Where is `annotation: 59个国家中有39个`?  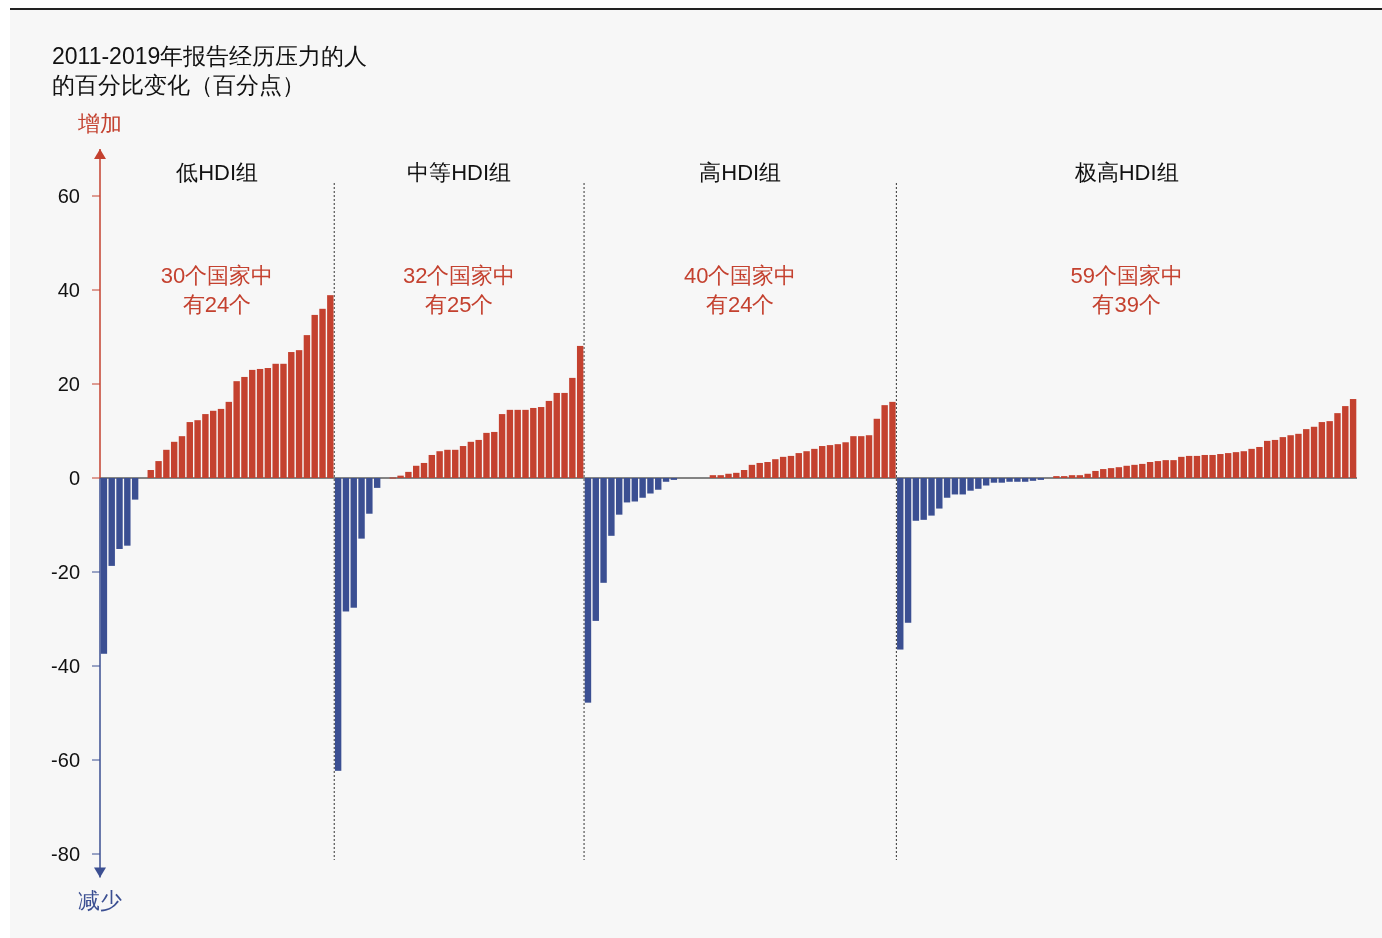 annotation: 59个国家中有39个 is located at coordinates (1126, 290).